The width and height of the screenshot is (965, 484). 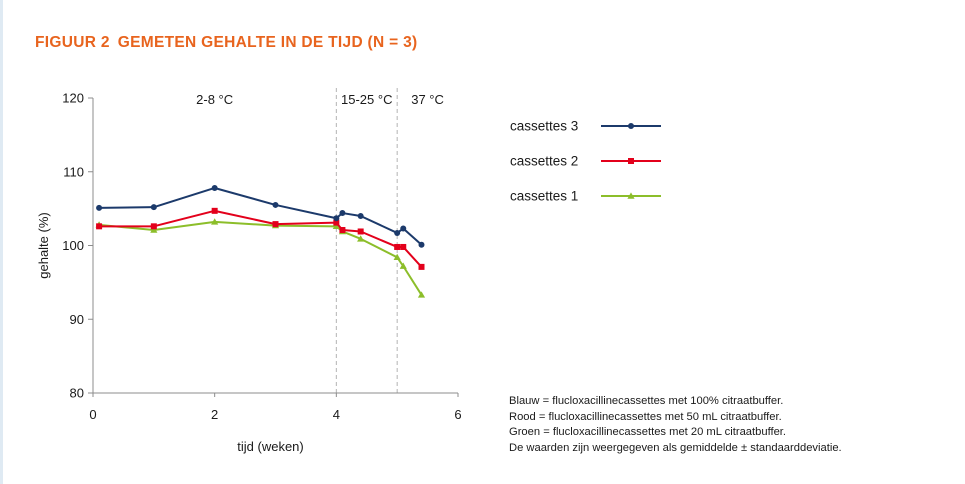 What do you see at coordinates (72, 42) in the screenshot?
I see `figure-label: FIGUUR 2` at bounding box center [72, 42].